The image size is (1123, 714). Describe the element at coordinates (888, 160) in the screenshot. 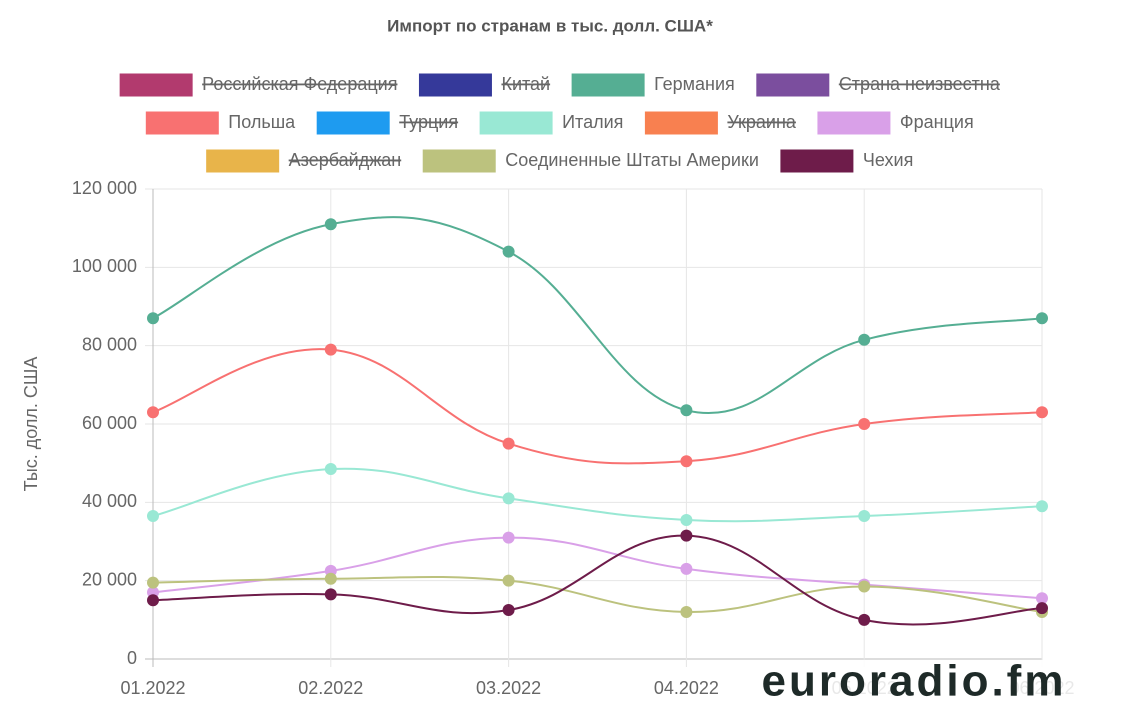

I see `legend-label: Чехия` at that location.